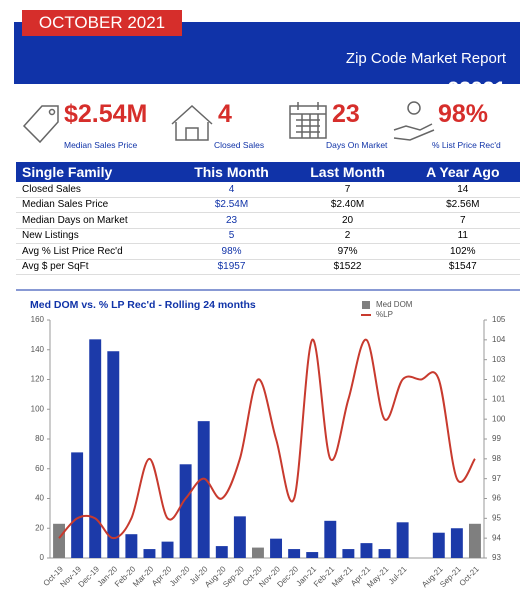 Image resolution: width=526 pixels, height=600 pixels. I want to click on table-cell: Avg % List Price Rec'd, so click(95, 251).